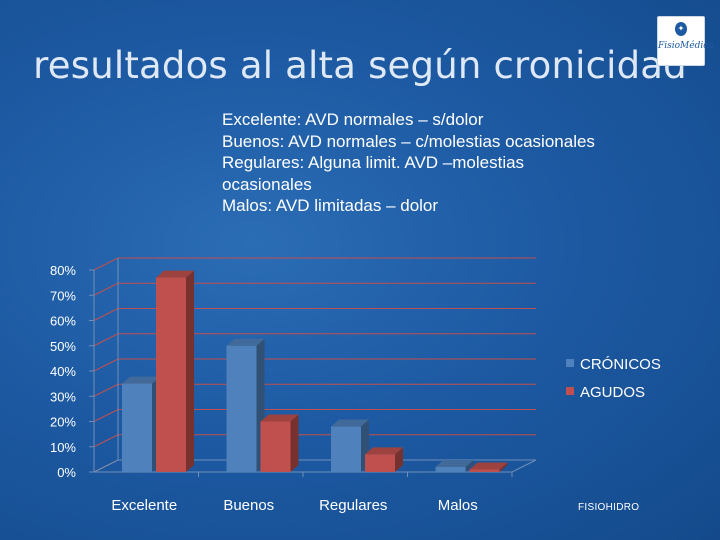 The height and width of the screenshot is (540, 720). I want to click on logo-emblem-icon: ✦, so click(681, 29).